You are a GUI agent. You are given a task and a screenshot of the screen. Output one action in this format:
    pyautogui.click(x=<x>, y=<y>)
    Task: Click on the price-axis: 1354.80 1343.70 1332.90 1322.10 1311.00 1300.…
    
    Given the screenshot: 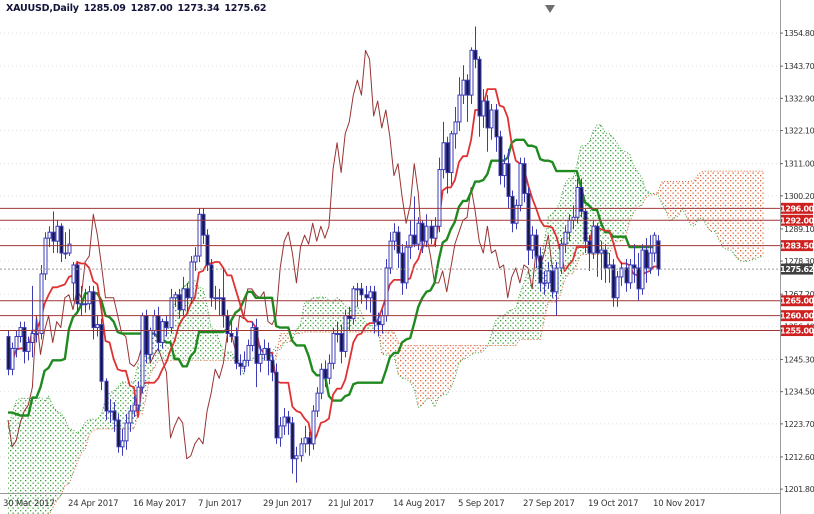 What is the action you would take?
    pyautogui.click(x=797, y=257)
    